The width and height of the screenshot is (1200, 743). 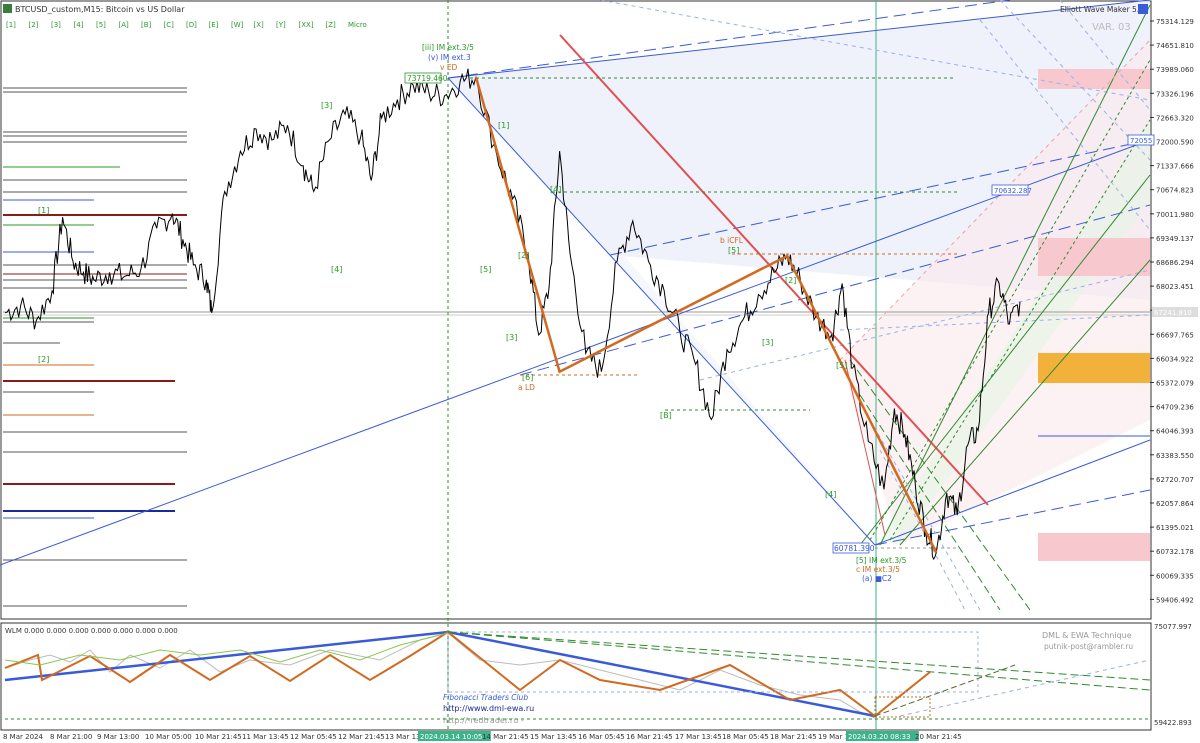 What do you see at coordinates (1175, 167) in the screenshot?
I see `price-tick-label: 71337.666` at bounding box center [1175, 167].